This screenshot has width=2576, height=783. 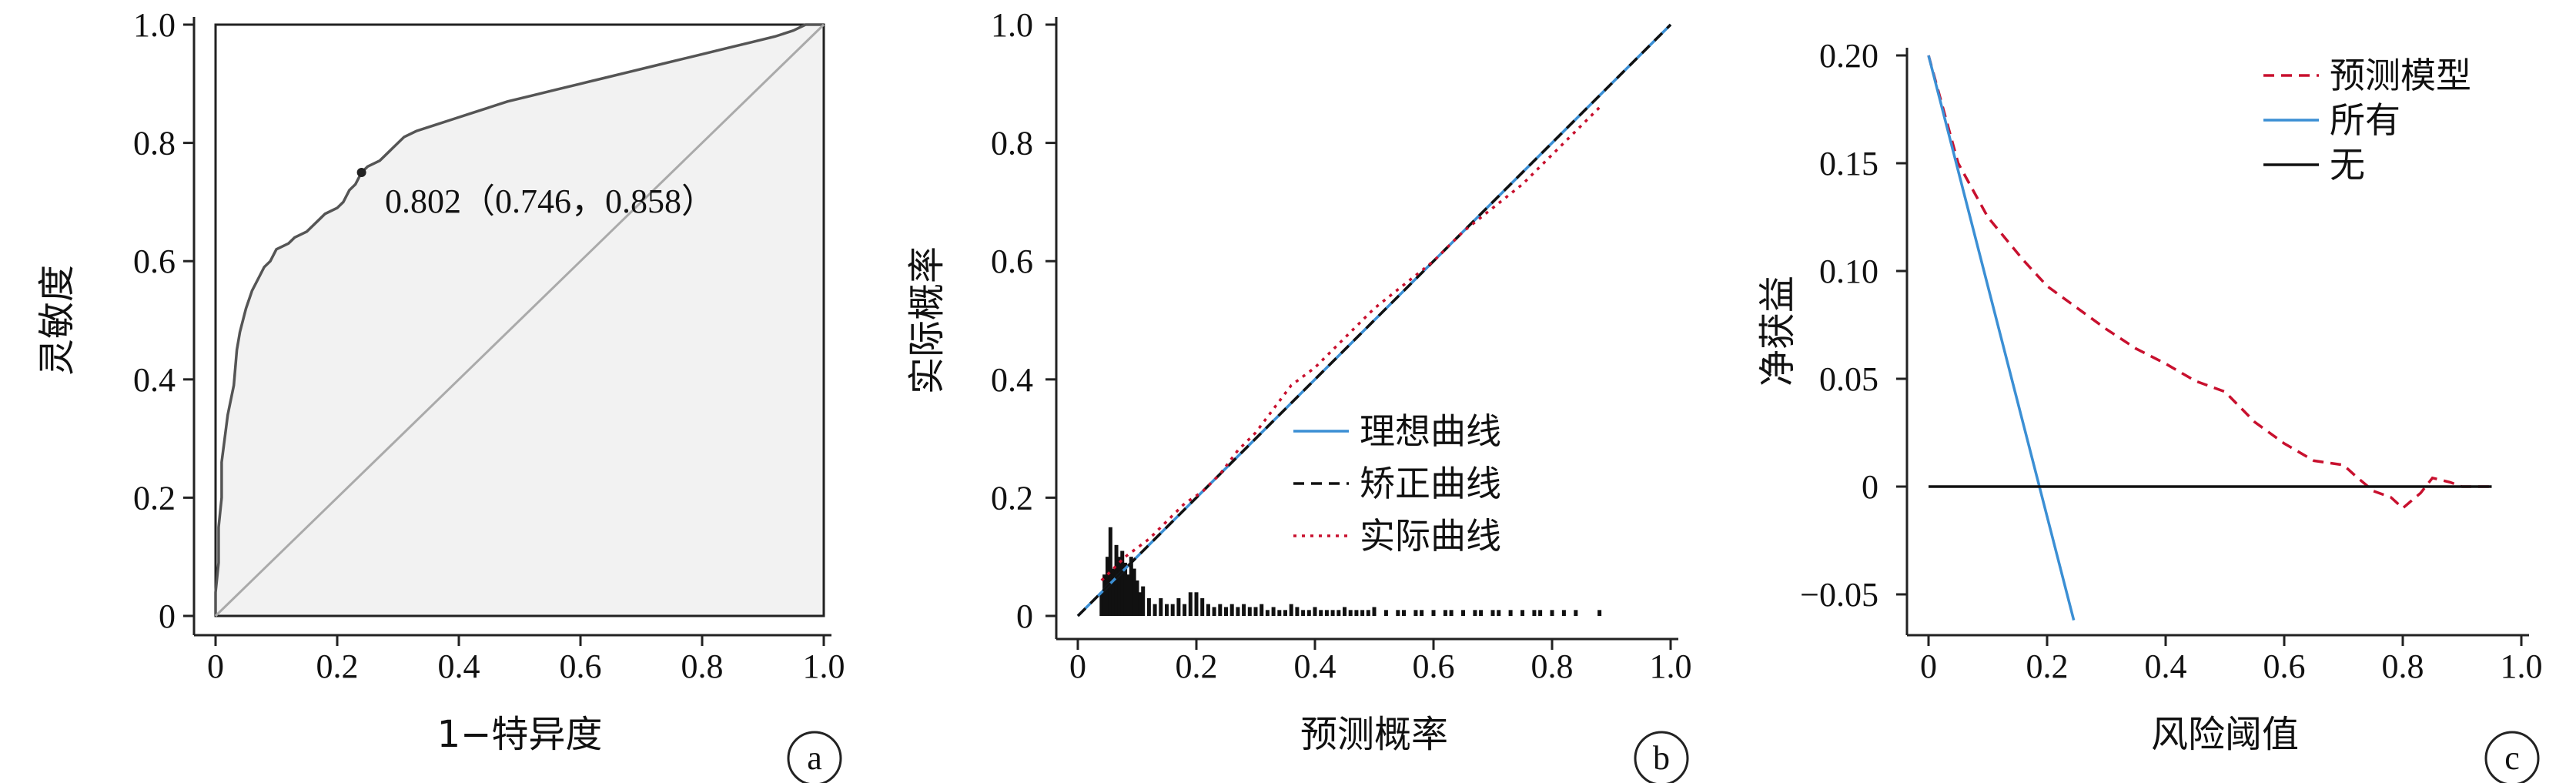 I want to click on y-tick-label: 0.05, so click(x=1849, y=379).